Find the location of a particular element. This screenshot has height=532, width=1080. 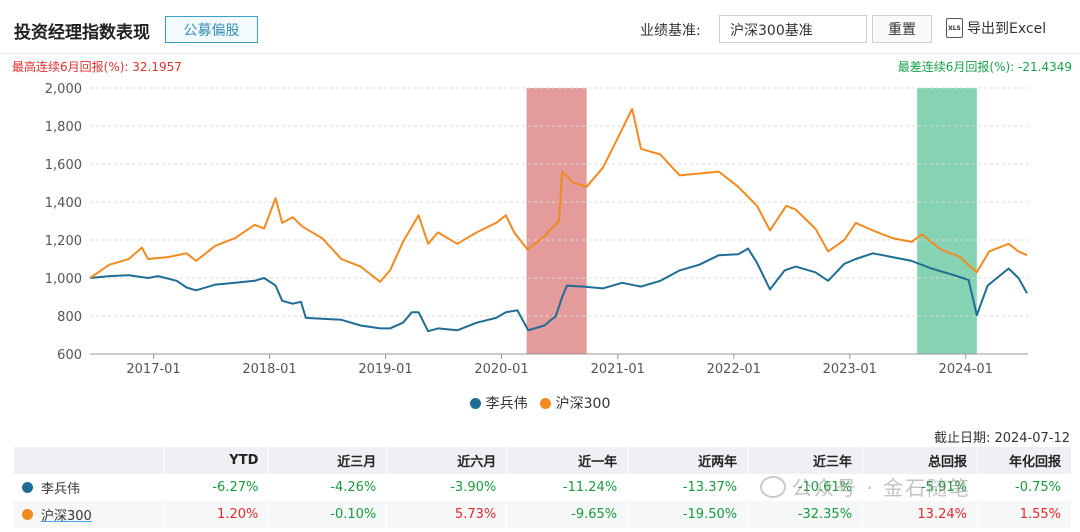

chart-legend: 李兵伟 沪深300 is located at coordinates (540, 403).